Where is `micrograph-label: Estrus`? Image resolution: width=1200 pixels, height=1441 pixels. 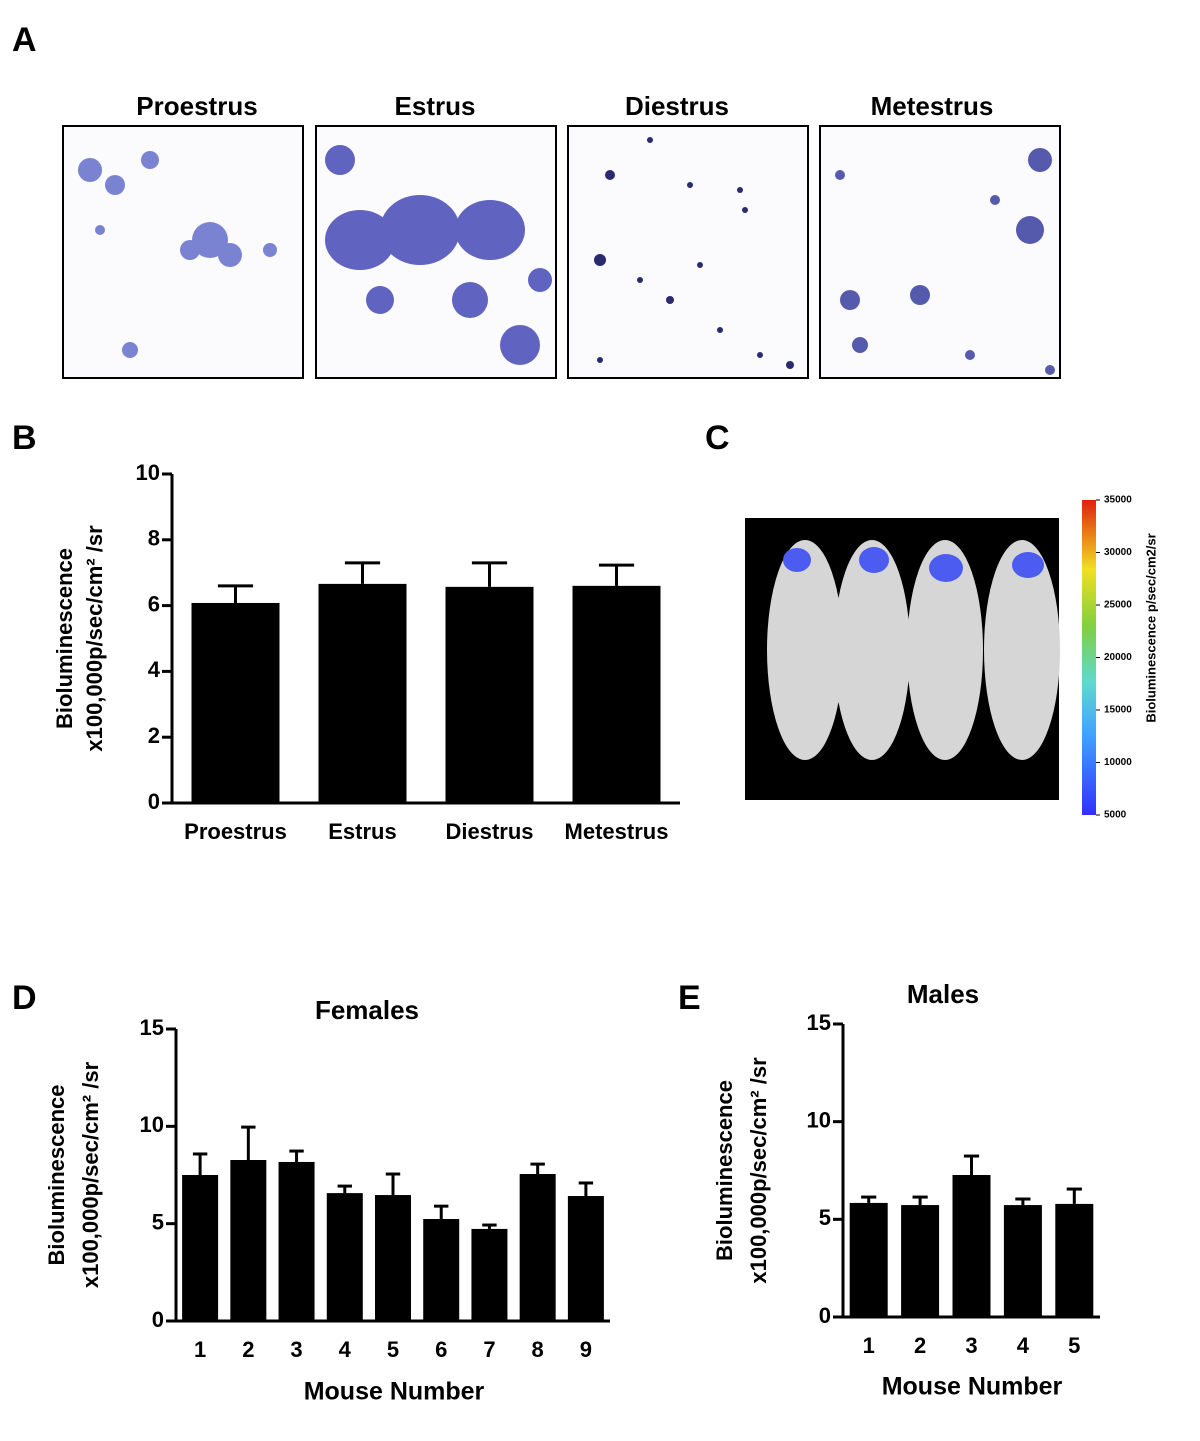 micrograph-label: Estrus is located at coordinates (435, 106).